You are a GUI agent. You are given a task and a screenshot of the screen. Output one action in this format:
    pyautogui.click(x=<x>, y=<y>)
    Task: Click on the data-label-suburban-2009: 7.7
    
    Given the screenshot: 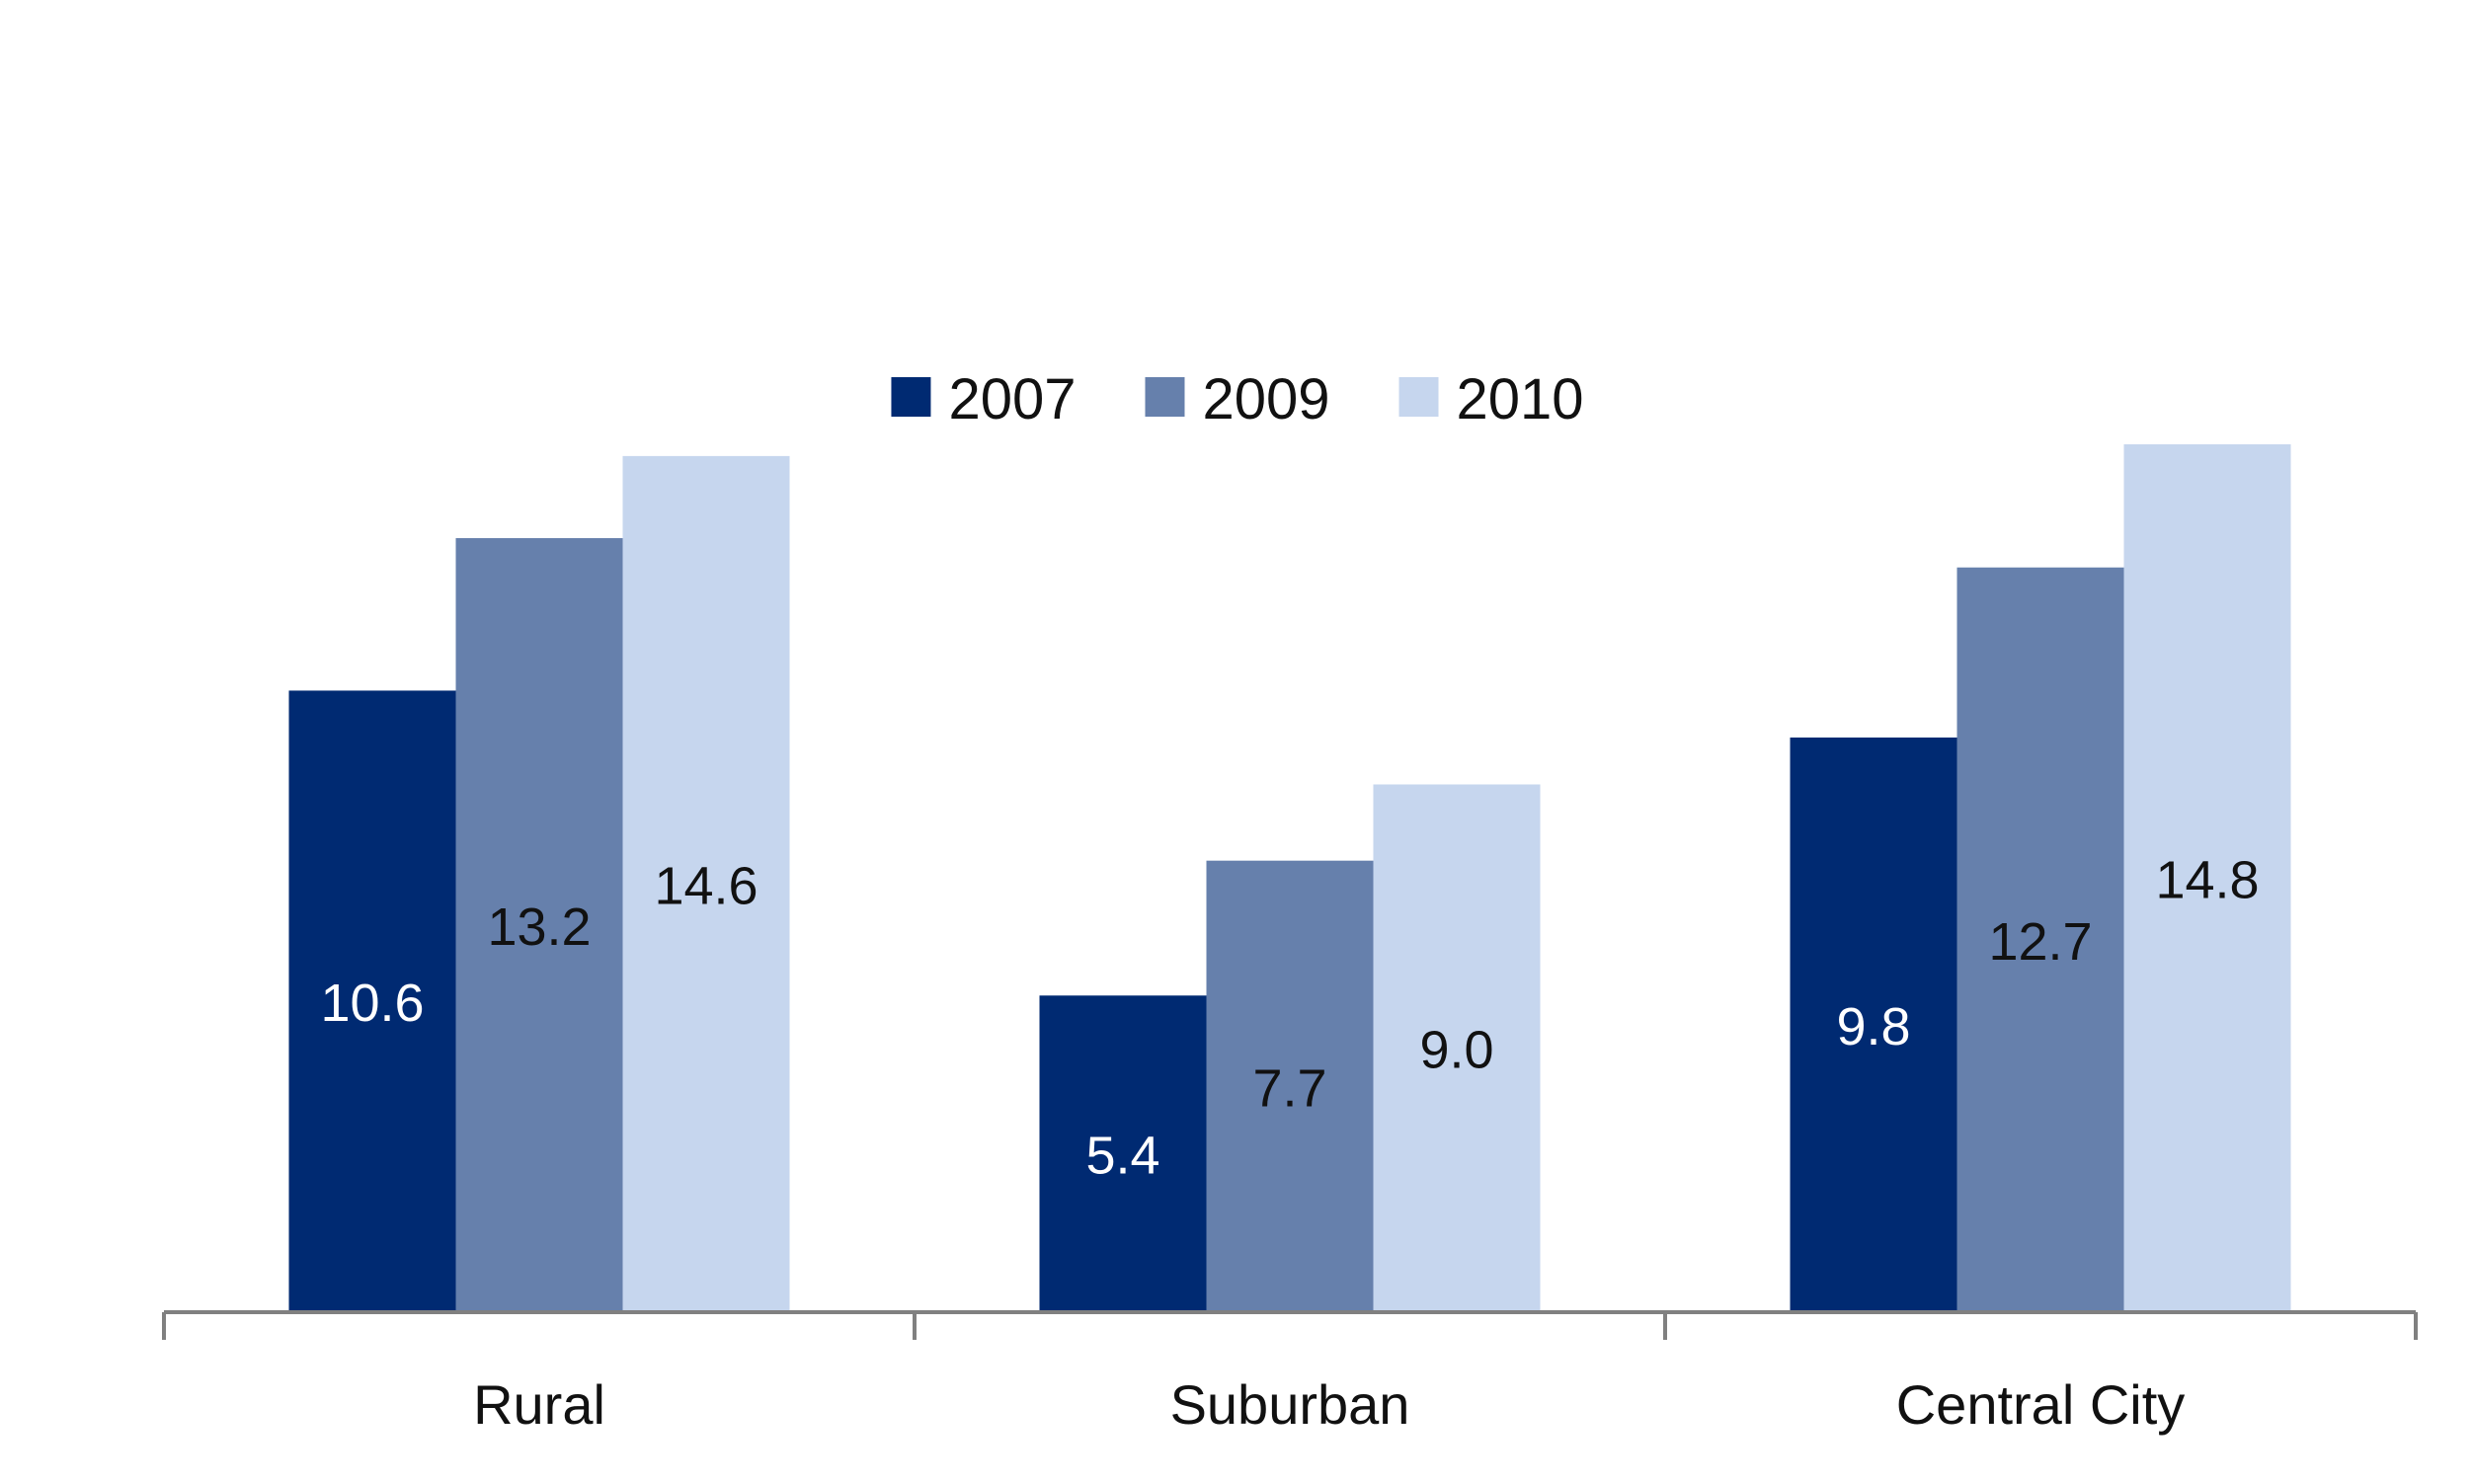 What is the action you would take?
    pyautogui.click(x=1289, y=1088)
    